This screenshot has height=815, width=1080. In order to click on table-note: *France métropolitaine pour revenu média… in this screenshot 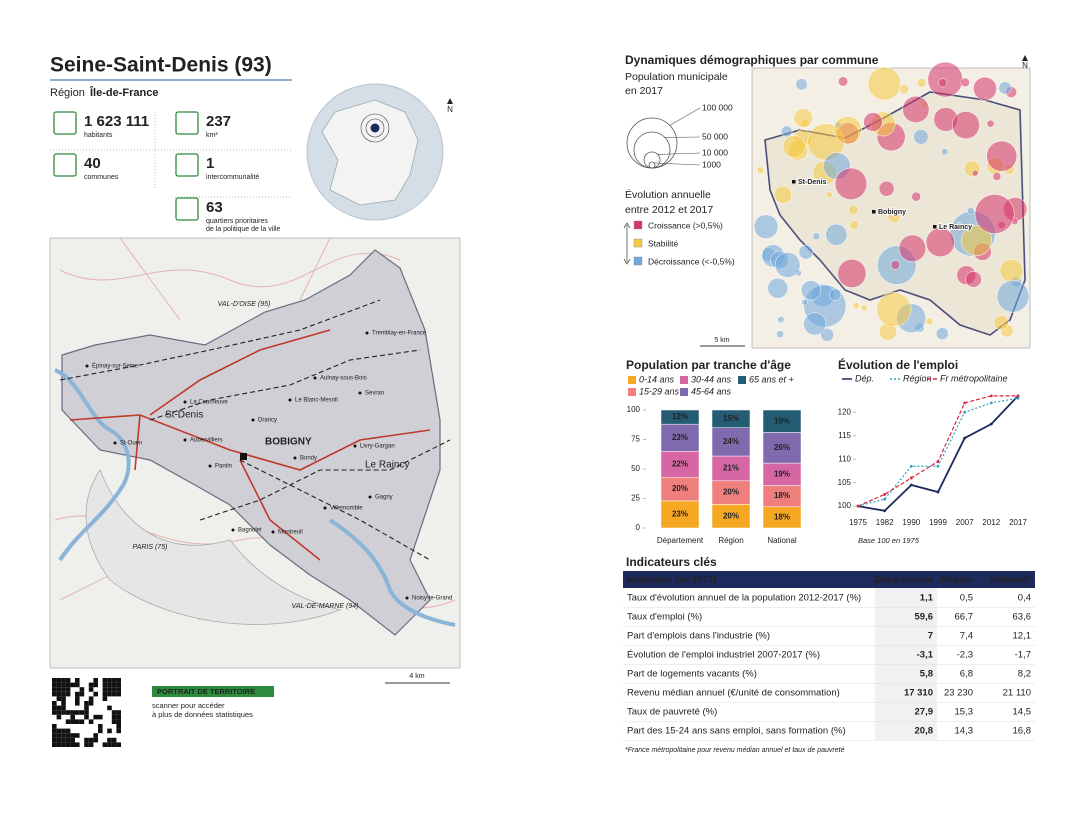, I will do `click(735, 750)`.